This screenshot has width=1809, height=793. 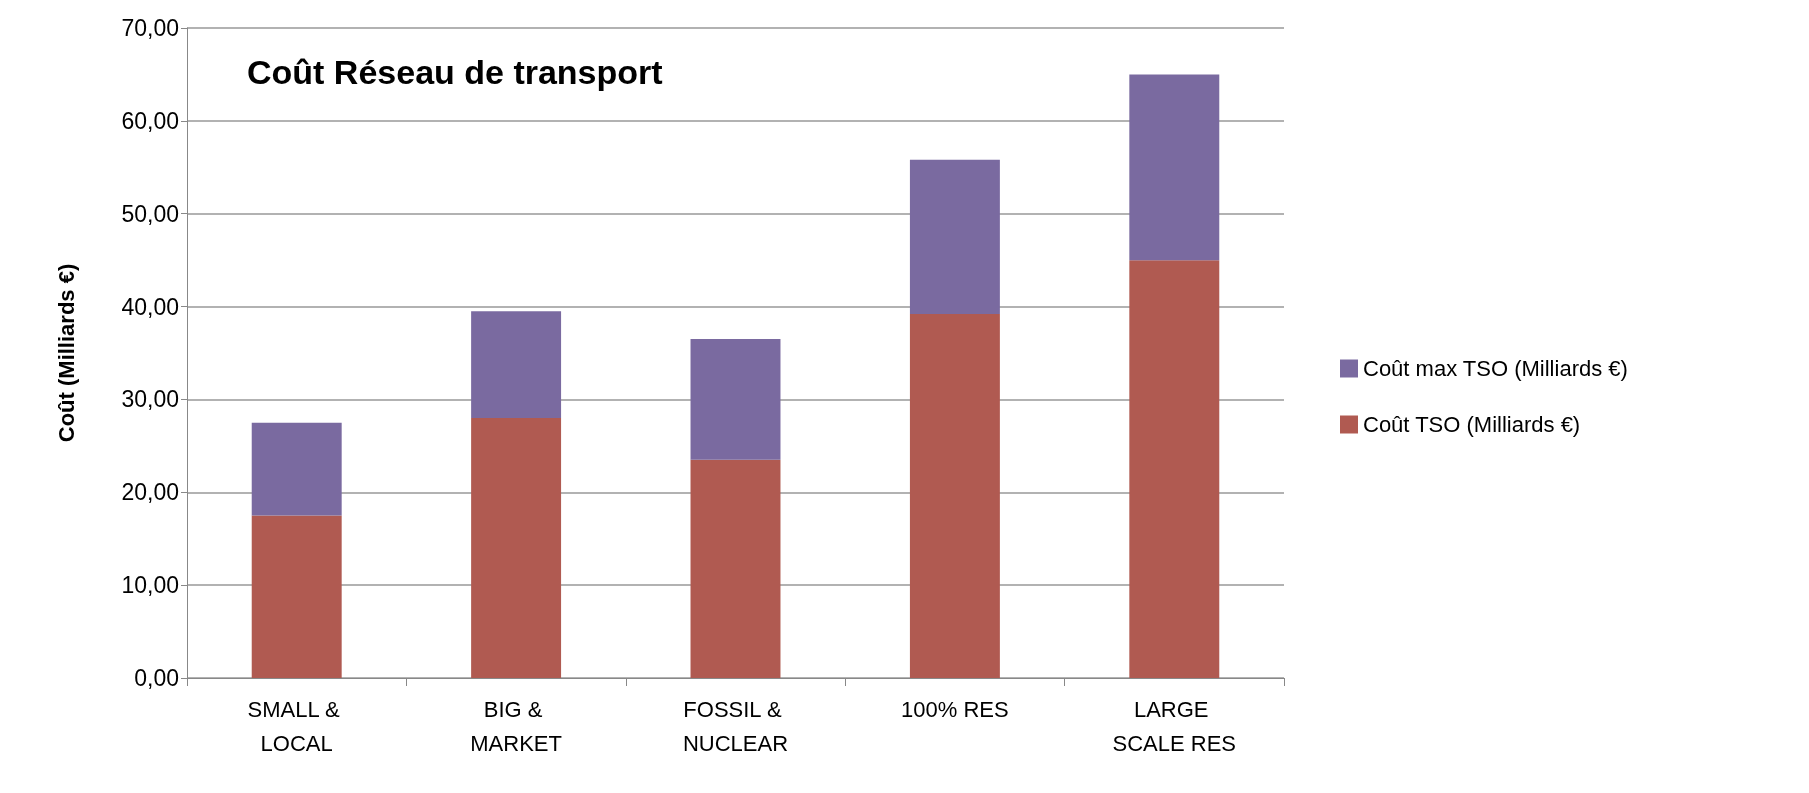 What do you see at coordinates (156, 678) in the screenshot?
I see `y-tick-label: 0,00` at bounding box center [156, 678].